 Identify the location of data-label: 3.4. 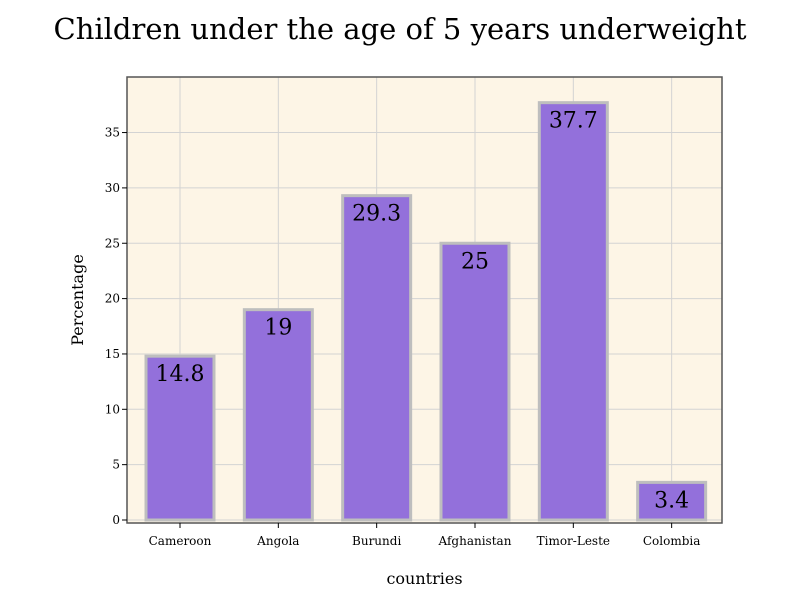
(671, 500).